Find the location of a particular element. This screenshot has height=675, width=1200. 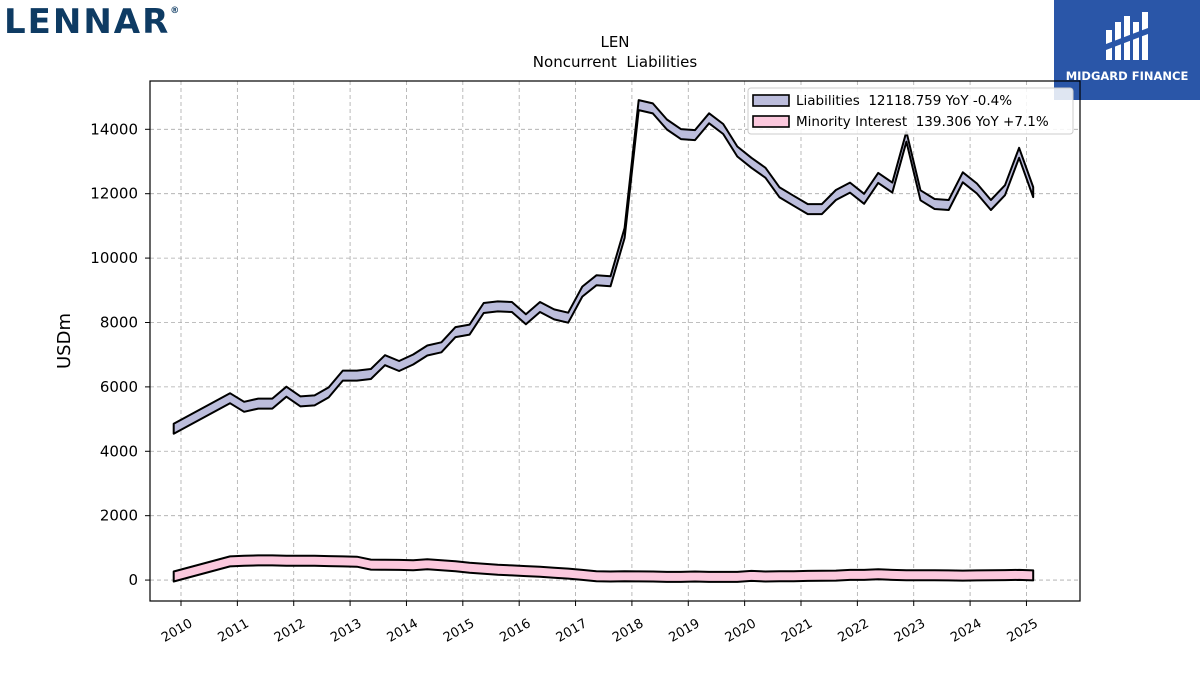

x-tick-label: 2019 is located at coordinates (684, 631).